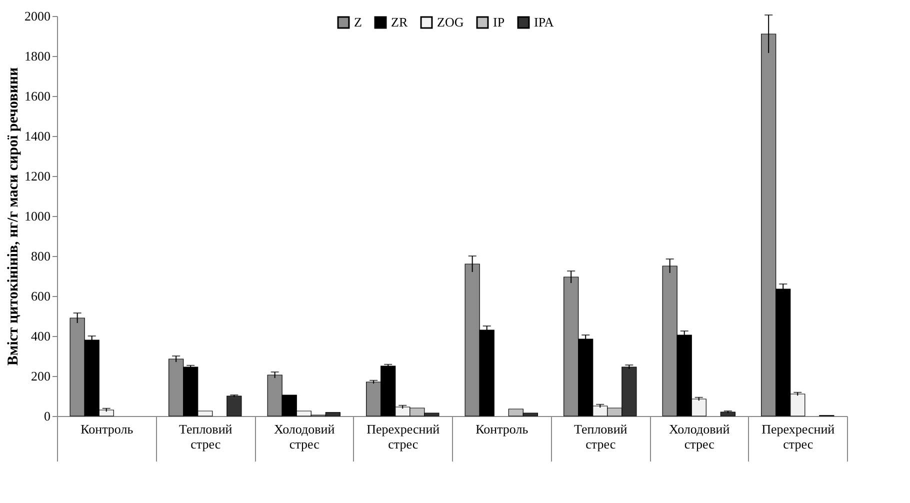 This screenshot has width=910, height=503. Describe the element at coordinates (37, 136) in the screenshot. I see `y-tick-label: 1400` at that location.